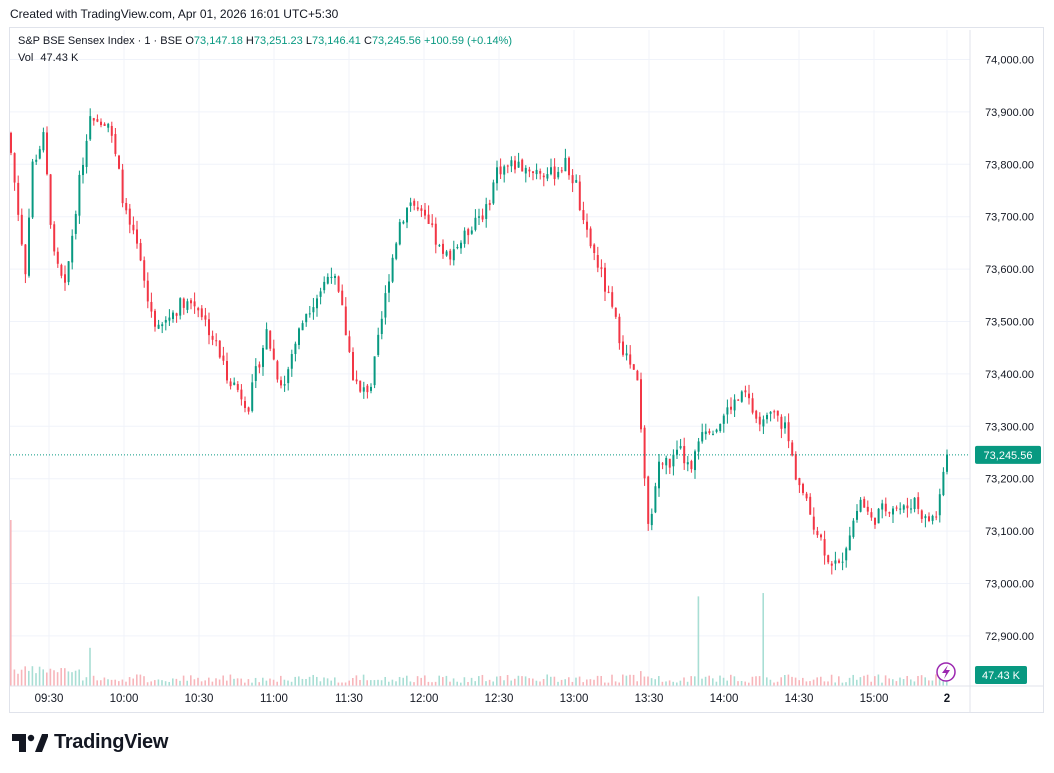  I want to click on lightning-icon, so click(946, 672).